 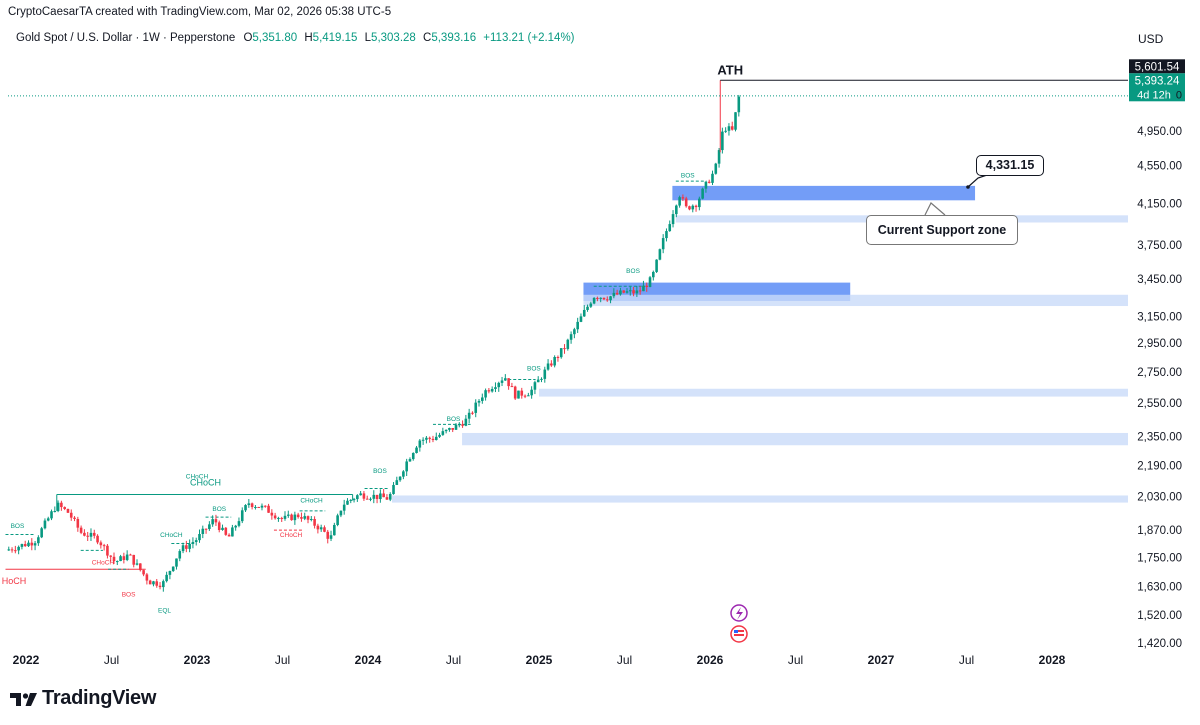 I want to click on ath-price-text: 5,601.54, so click(x=1157, y=67).